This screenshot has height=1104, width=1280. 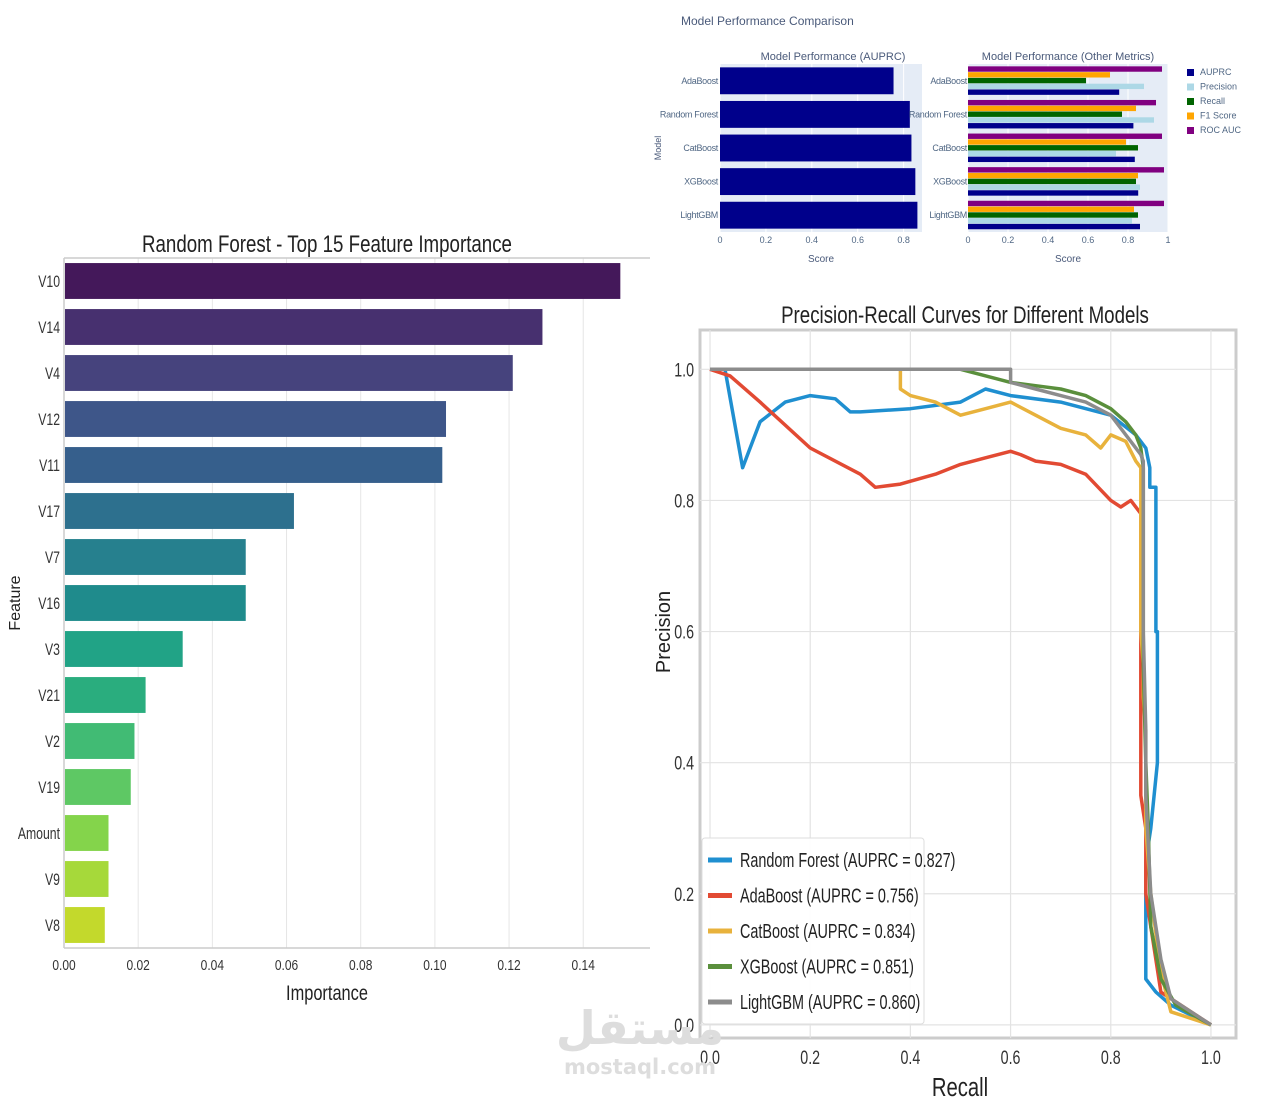 I want to click on pr-legend-label: XGBoost (AUPRC = 0.851), so click(x=827, y=966).